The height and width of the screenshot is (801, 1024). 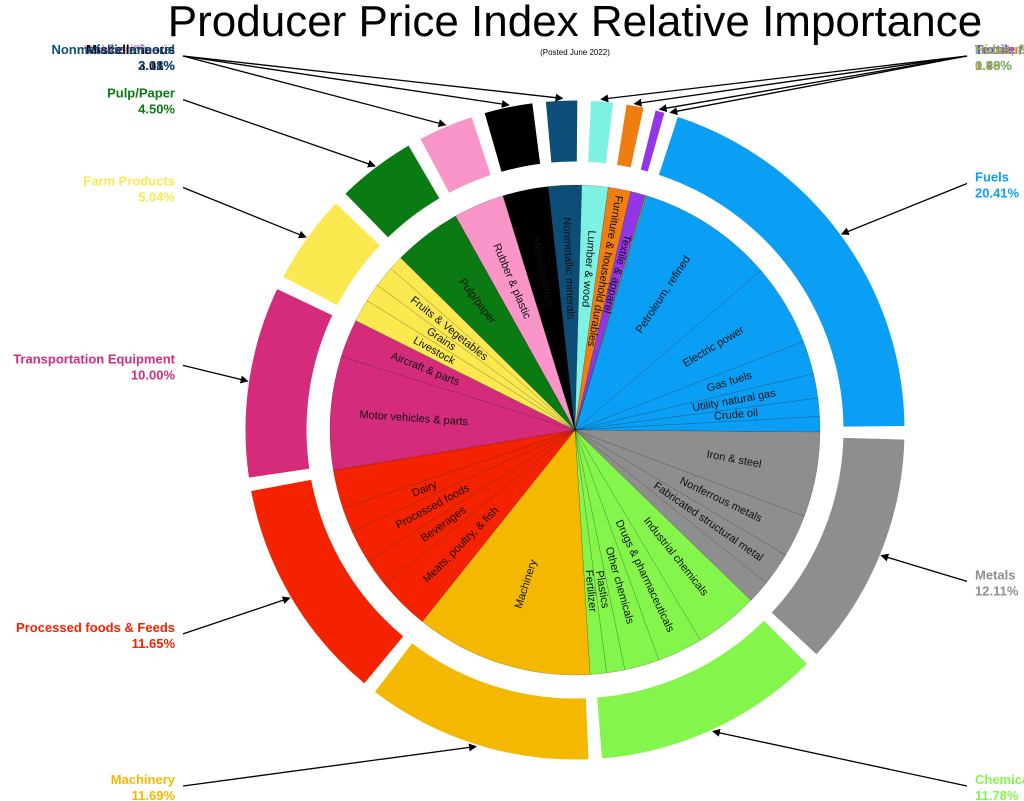 I want to click on legend-value-miscellaneous: 3.01%, so click(x=156, y=65).